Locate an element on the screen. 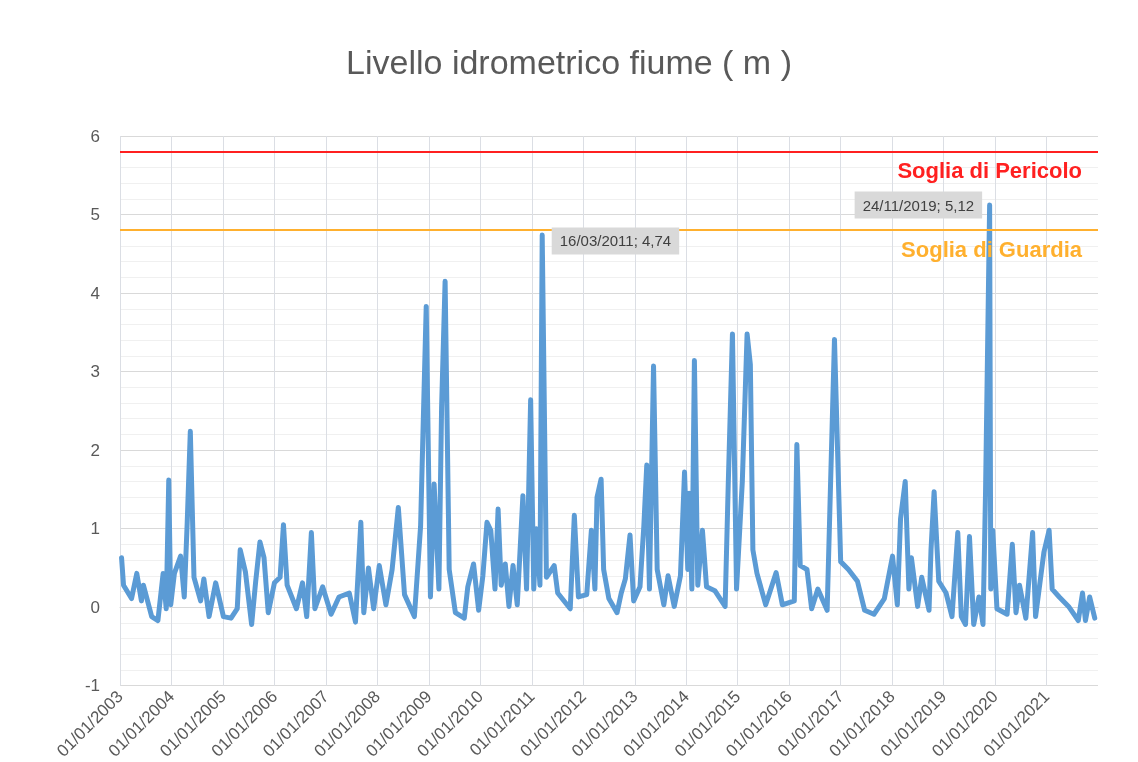 The width and height of the screenshot is (1138, 762). ref-line-label: Soglia di Pericolo is located at coordinates (989, 171).